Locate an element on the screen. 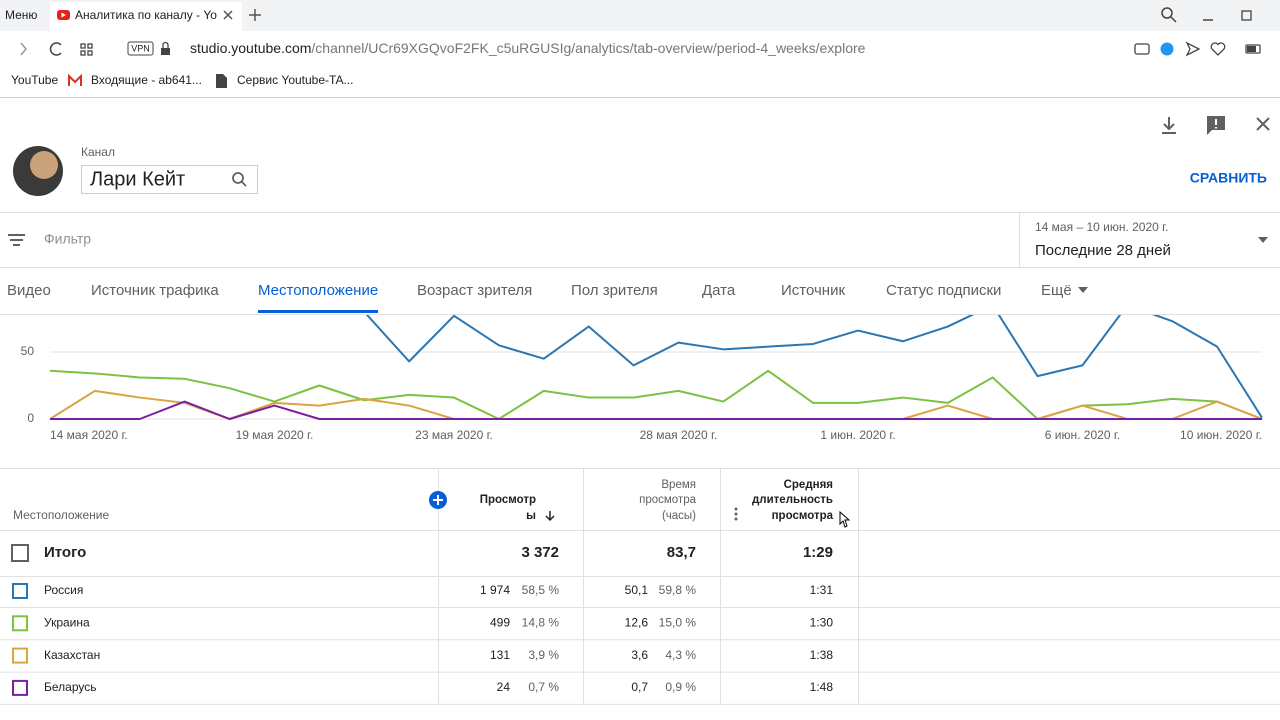 Image resolution: width=1280 pixels, height=720 pixels. new-tab is located at coordinates (255, 15).